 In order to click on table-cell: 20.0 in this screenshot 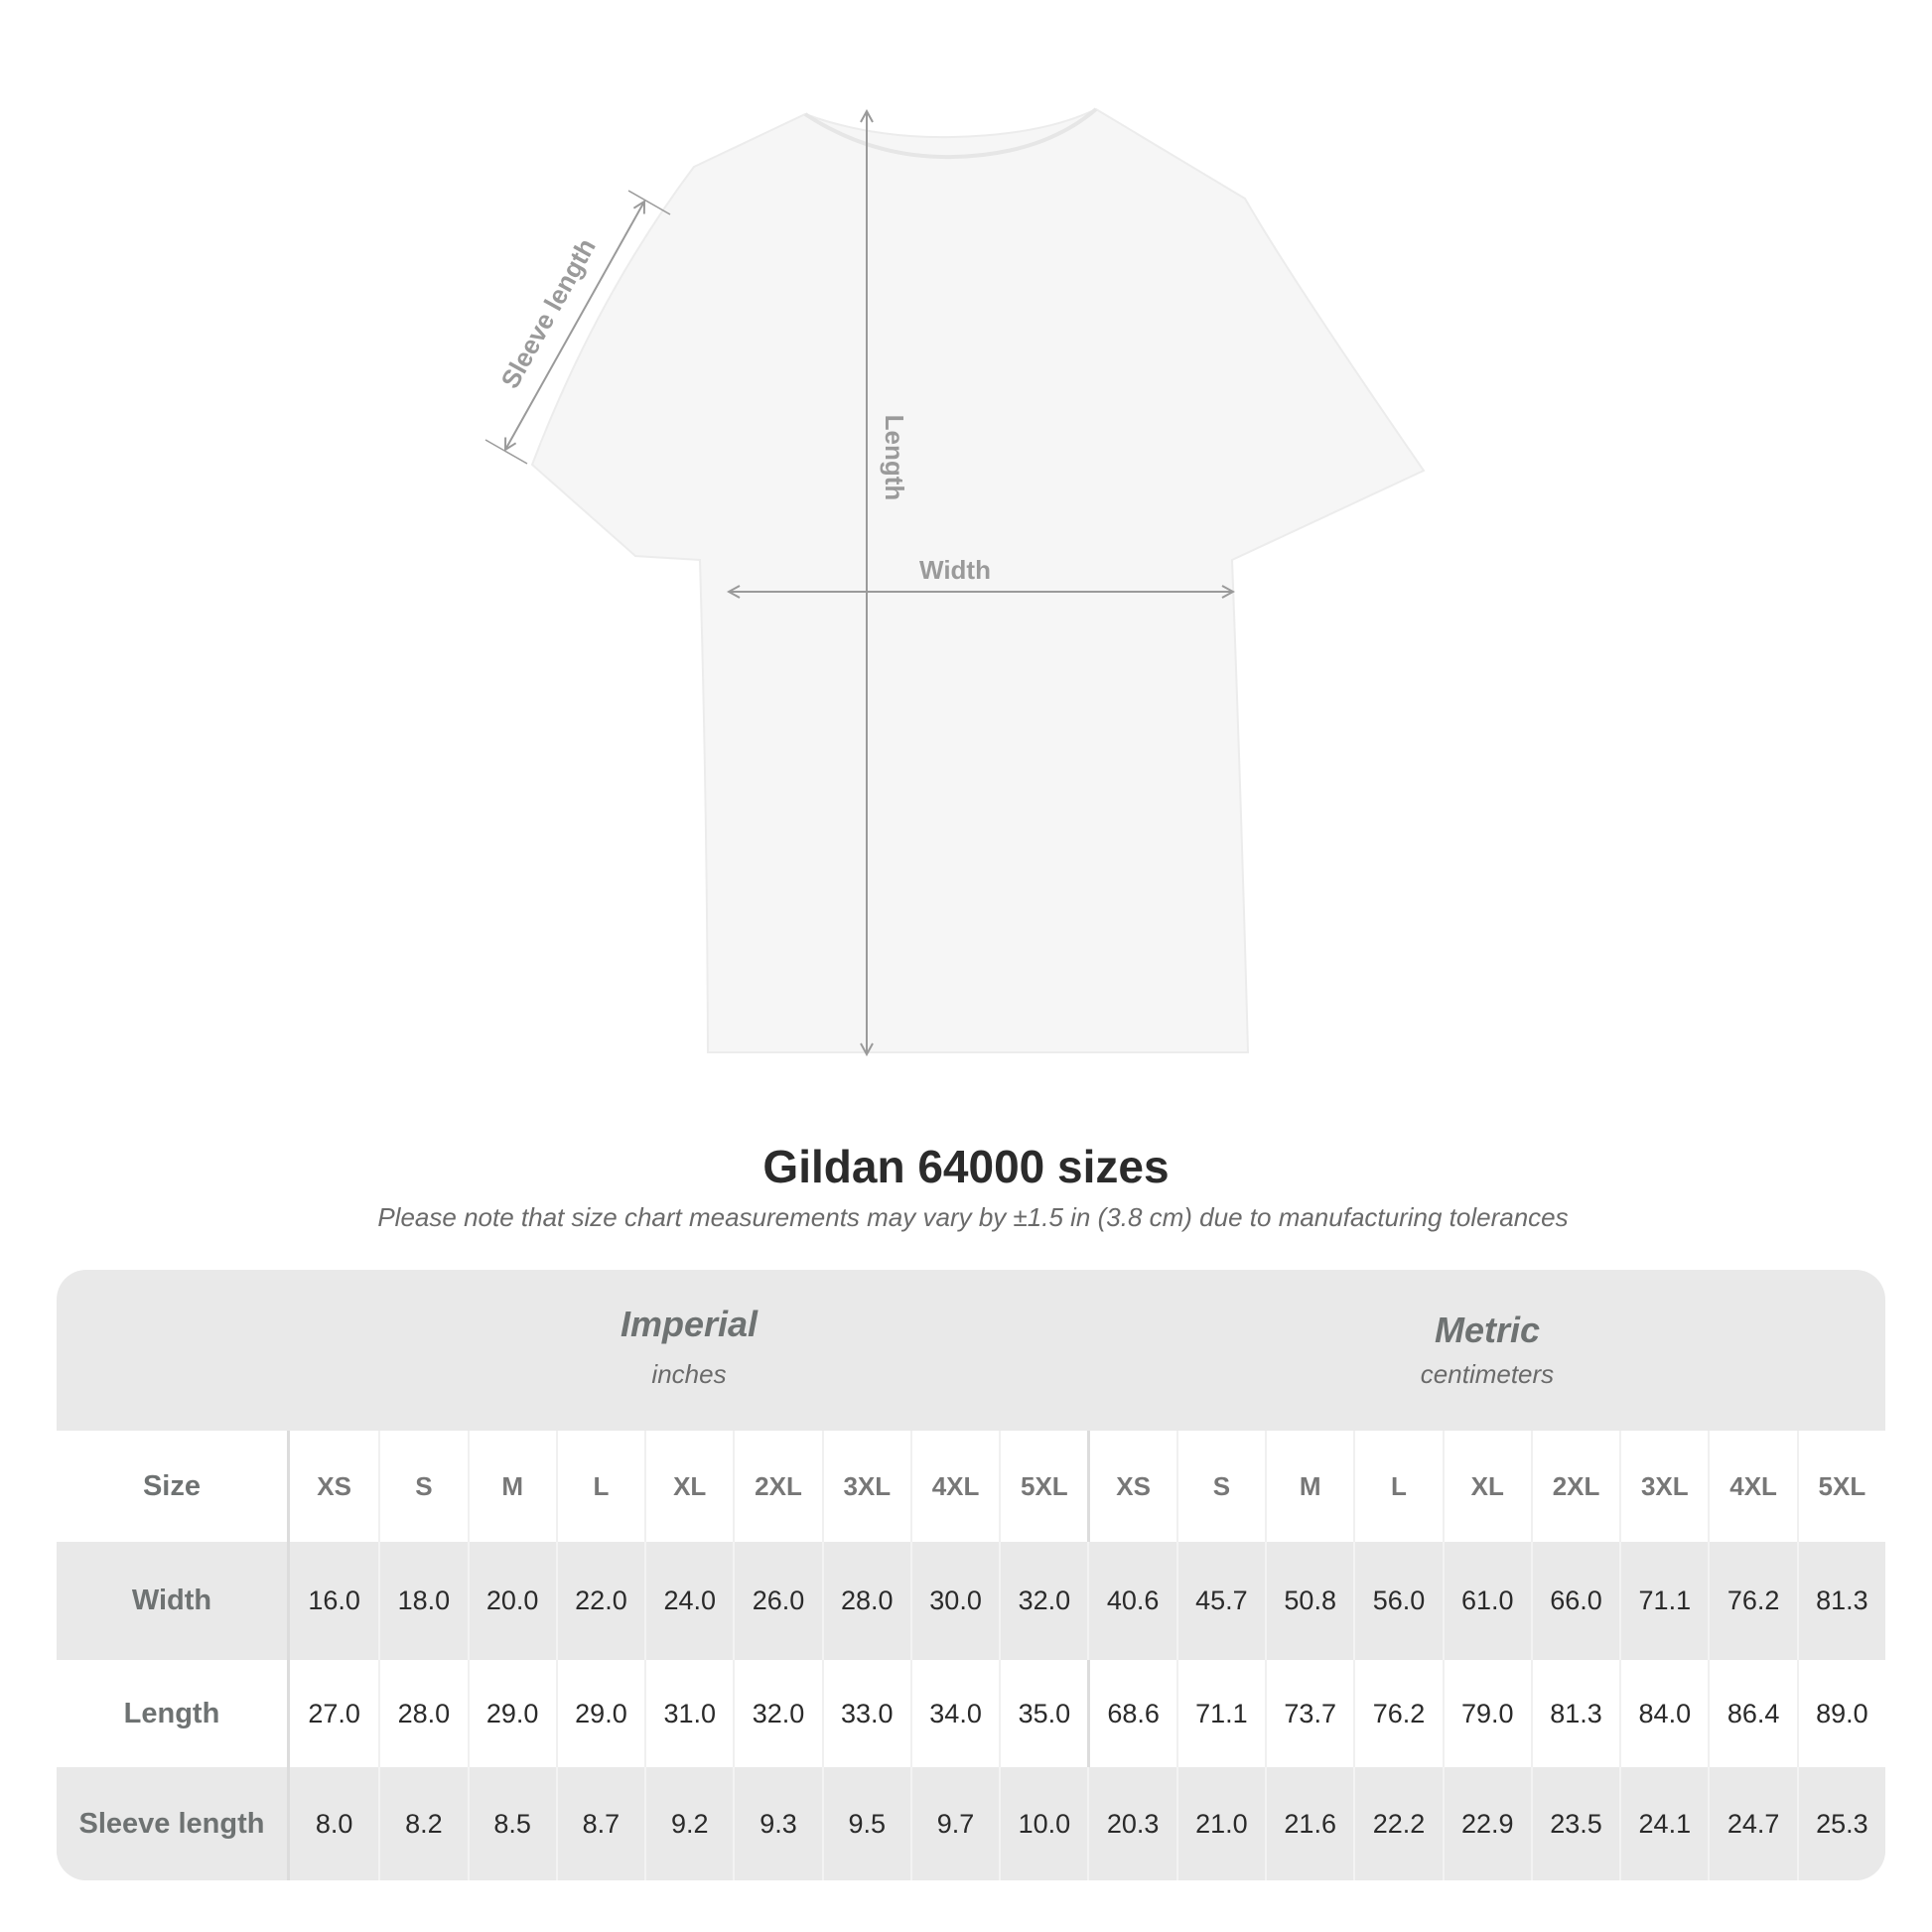, I will do `click(512, 1601)`.